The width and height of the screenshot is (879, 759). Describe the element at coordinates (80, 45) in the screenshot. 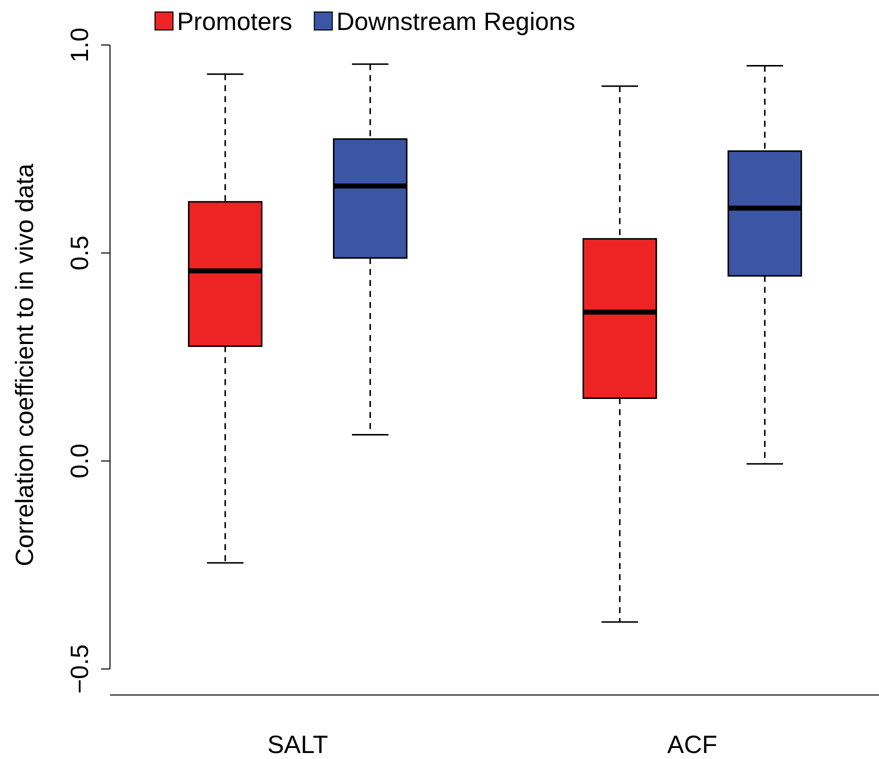

I see `y-tick-label: 1.0` at that location.